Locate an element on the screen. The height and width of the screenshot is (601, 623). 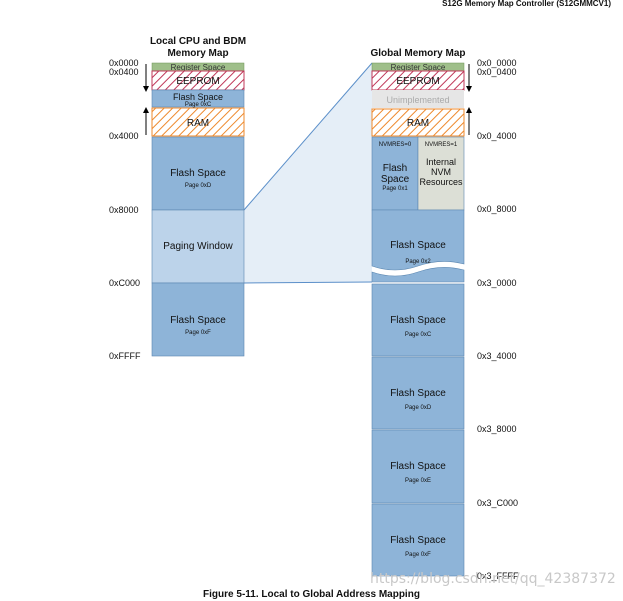
global-flash-d-title: Flash Space is located at coordinates (418, 393).